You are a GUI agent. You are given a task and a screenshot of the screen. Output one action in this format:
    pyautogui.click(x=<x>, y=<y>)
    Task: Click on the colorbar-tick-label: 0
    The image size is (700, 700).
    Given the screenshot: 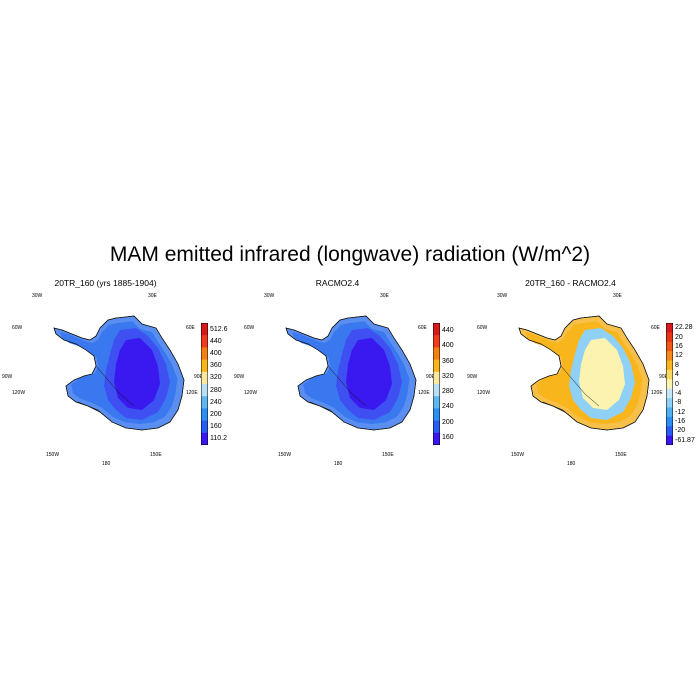 What is the action you would take?
    pyautogui.click(x=677, y=384)
    